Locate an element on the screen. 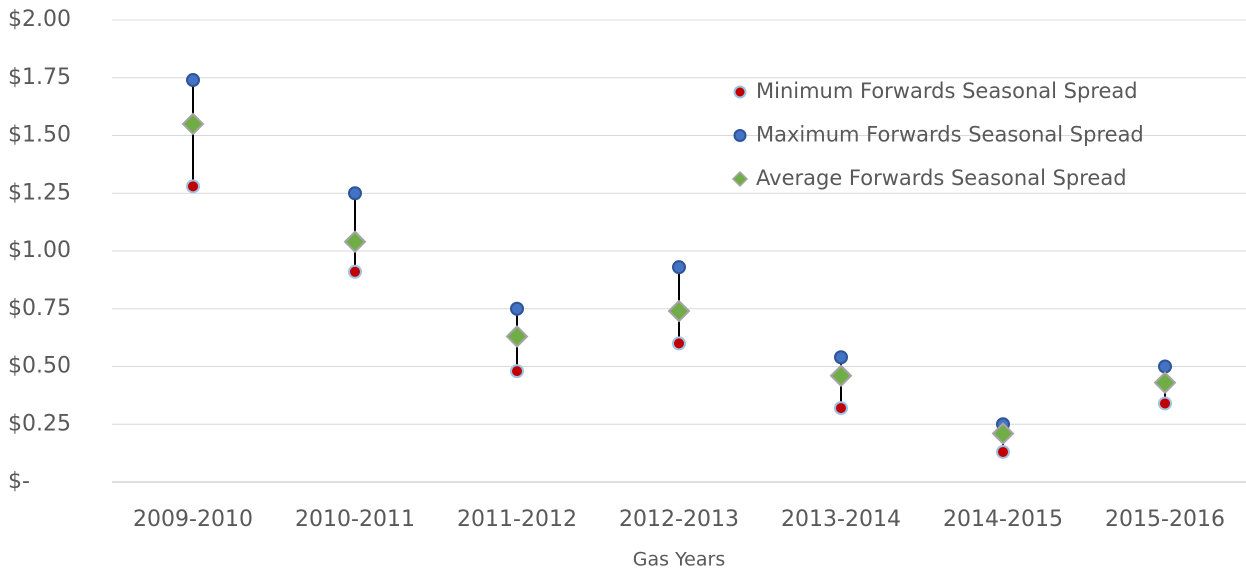  y-tick-label: $- is located at coordinates (19, 481).